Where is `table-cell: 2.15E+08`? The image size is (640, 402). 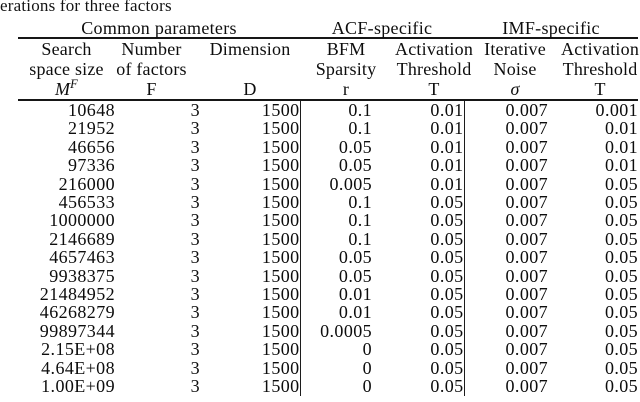 table-cell: 2.15E+08 is located at coordinates (78, 349).